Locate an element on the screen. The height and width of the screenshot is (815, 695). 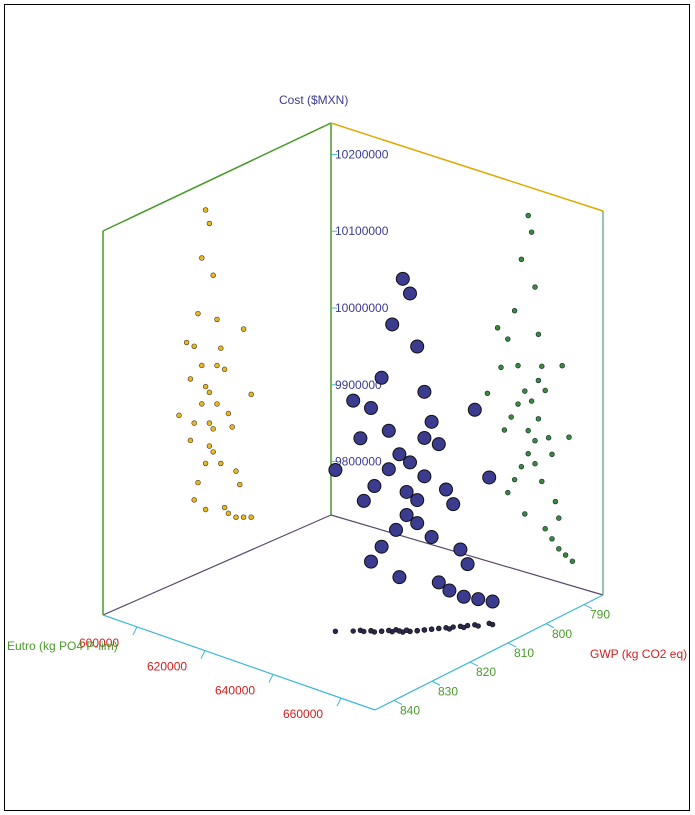
eutro-tick-label: 640000 is located at coordinates (235, 690).